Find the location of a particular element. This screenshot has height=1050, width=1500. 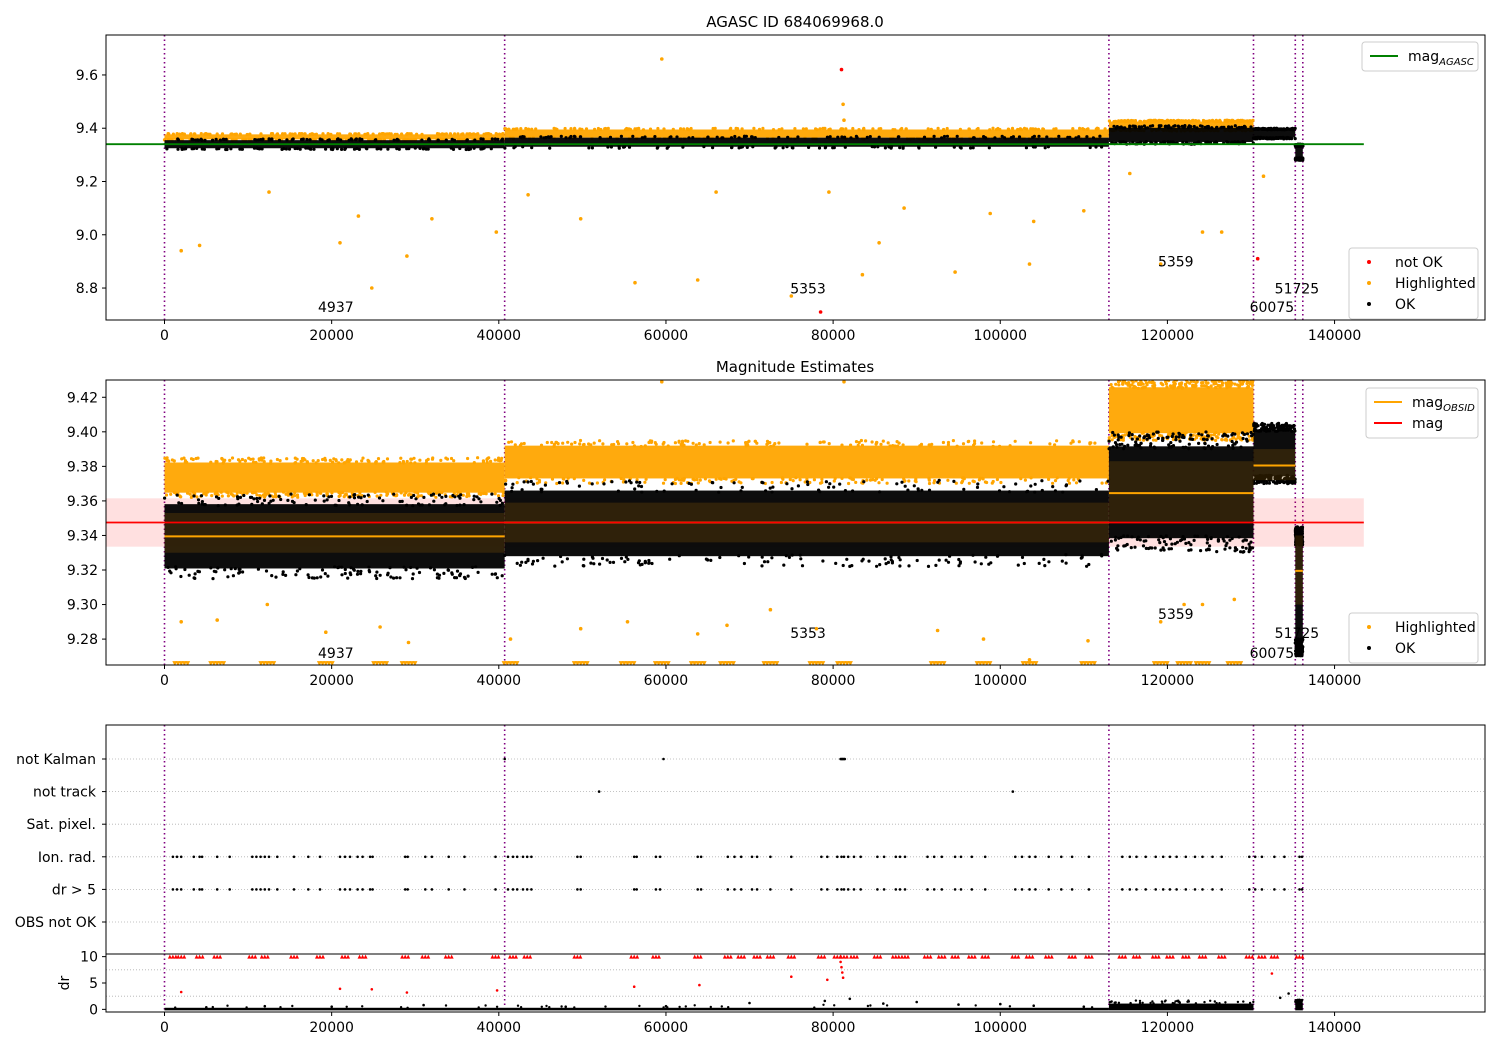

dr-point is located at coordinates (1000, 1004).